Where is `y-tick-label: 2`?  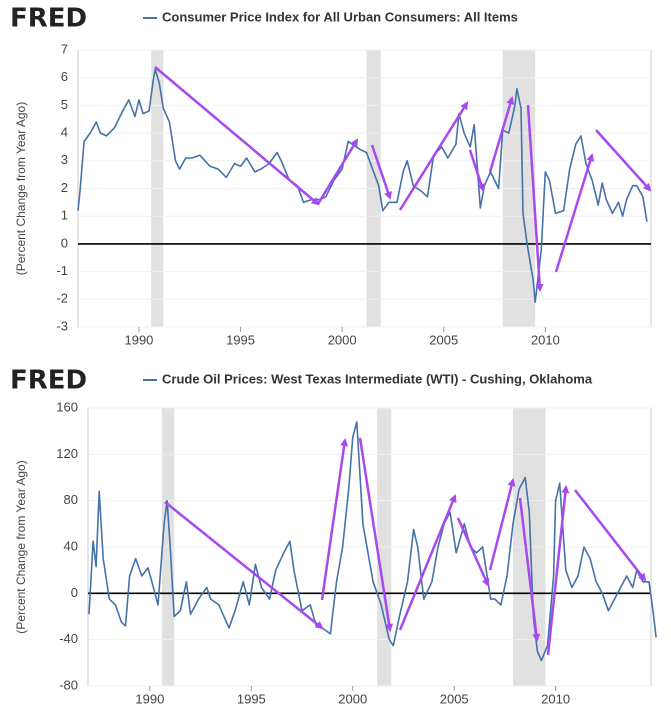 y-tick-label: 2 is located at coordinates (64, 187).